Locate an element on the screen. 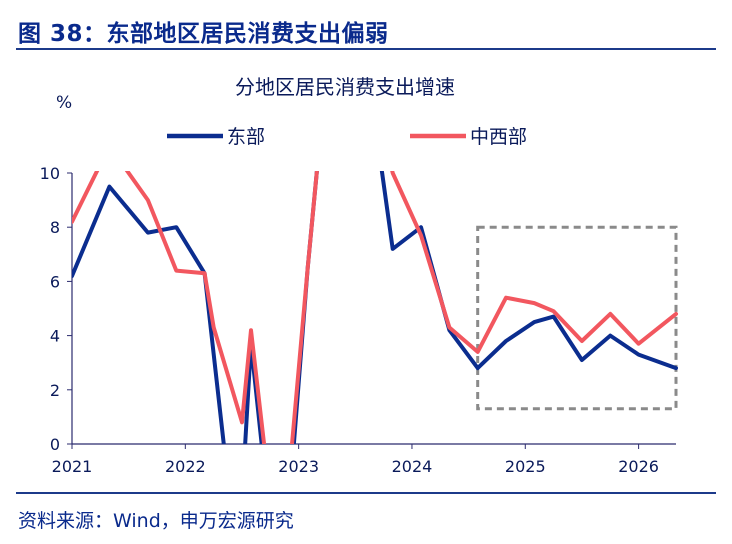 The image size is (732, 544). figure-title: 图 38：东部地区居民消费支出偏弱 is located at coordinates (203, 34).